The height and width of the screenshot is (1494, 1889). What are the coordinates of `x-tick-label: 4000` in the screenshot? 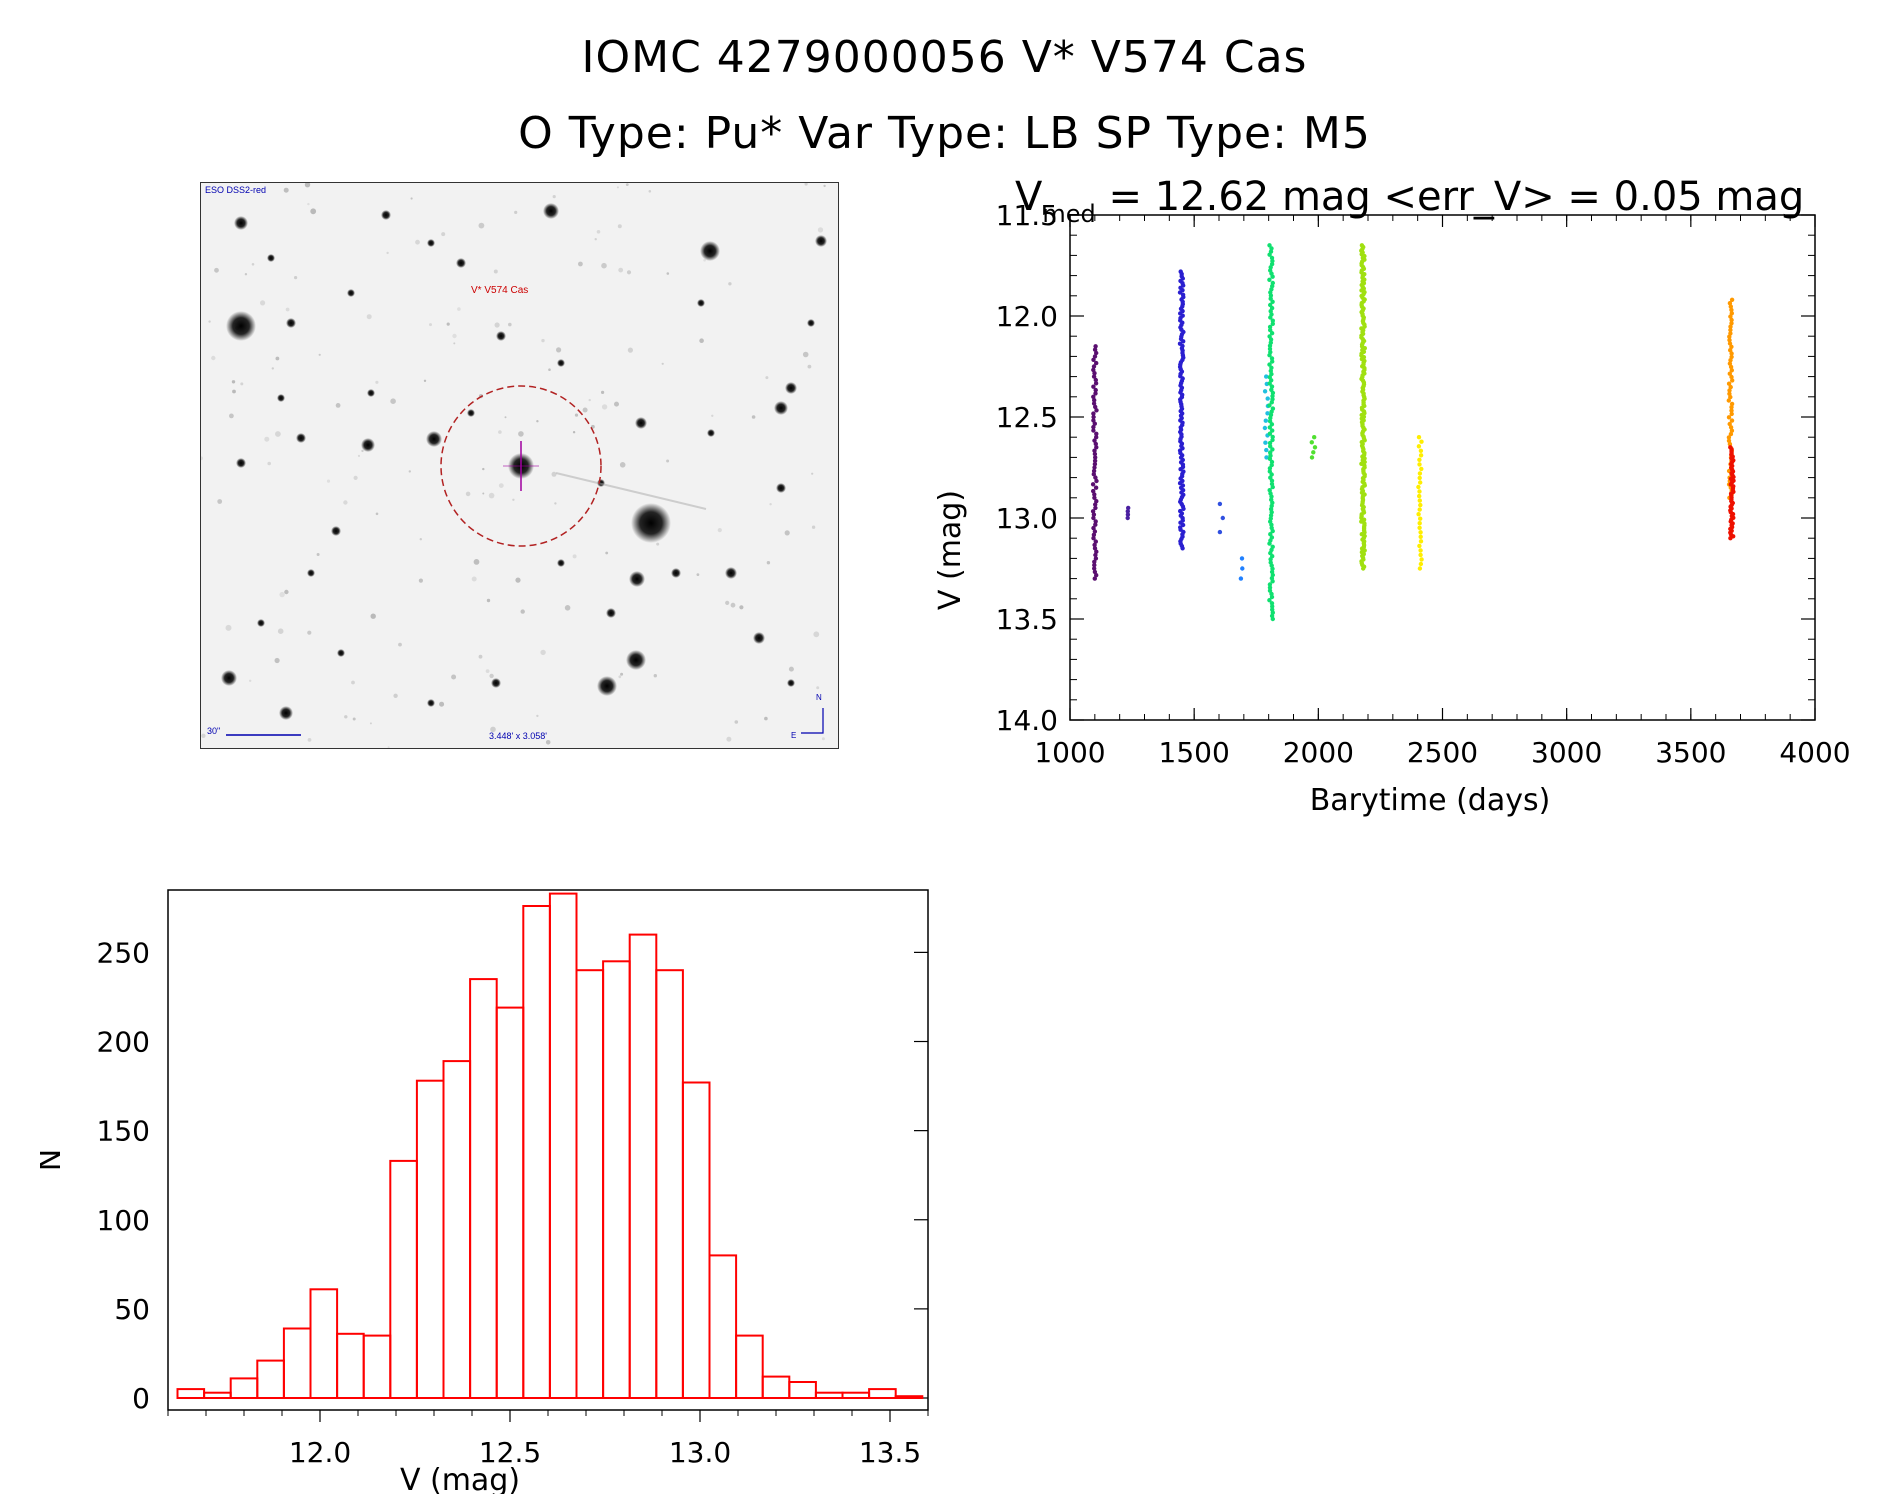 It's located at (1814, 752).